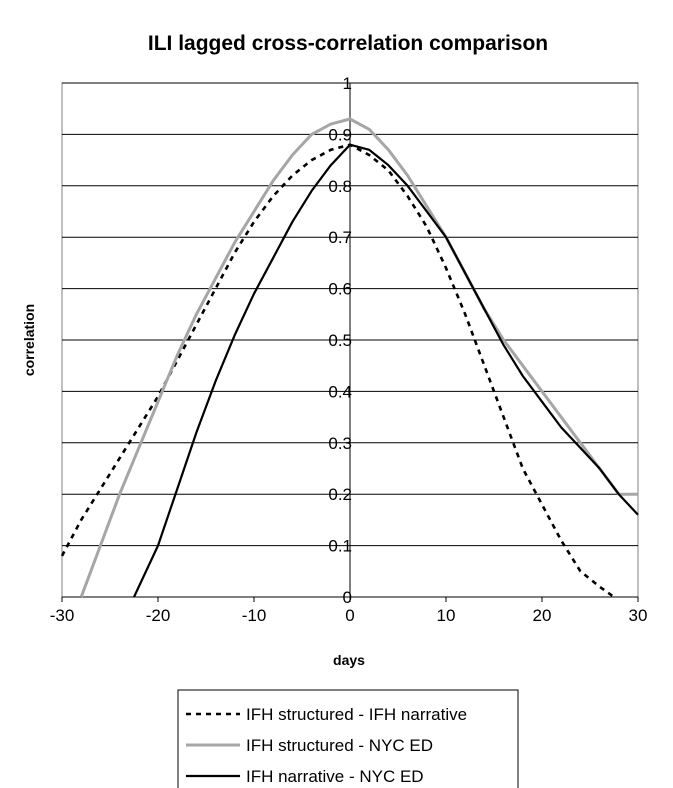 This screenshot has height=788, width=673. I want to click on y-axis-title: correlation, so click(29, 340).